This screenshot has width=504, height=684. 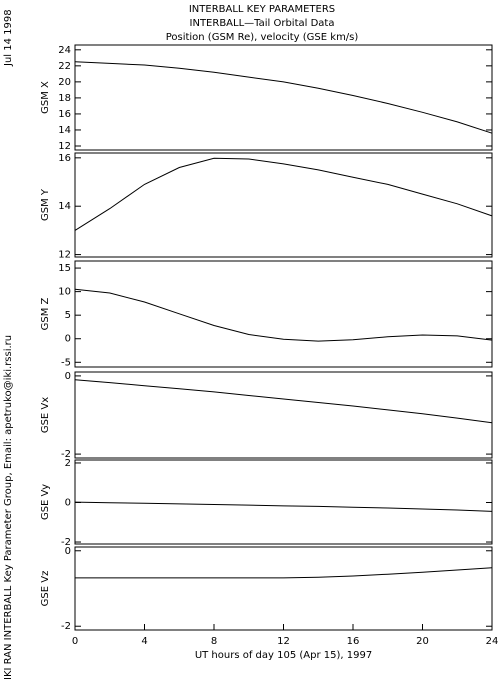 What do you see at coordinates (66, 362) in the screenshot?
I see `y-tick-label: -5` at bounding box center [66, 362].